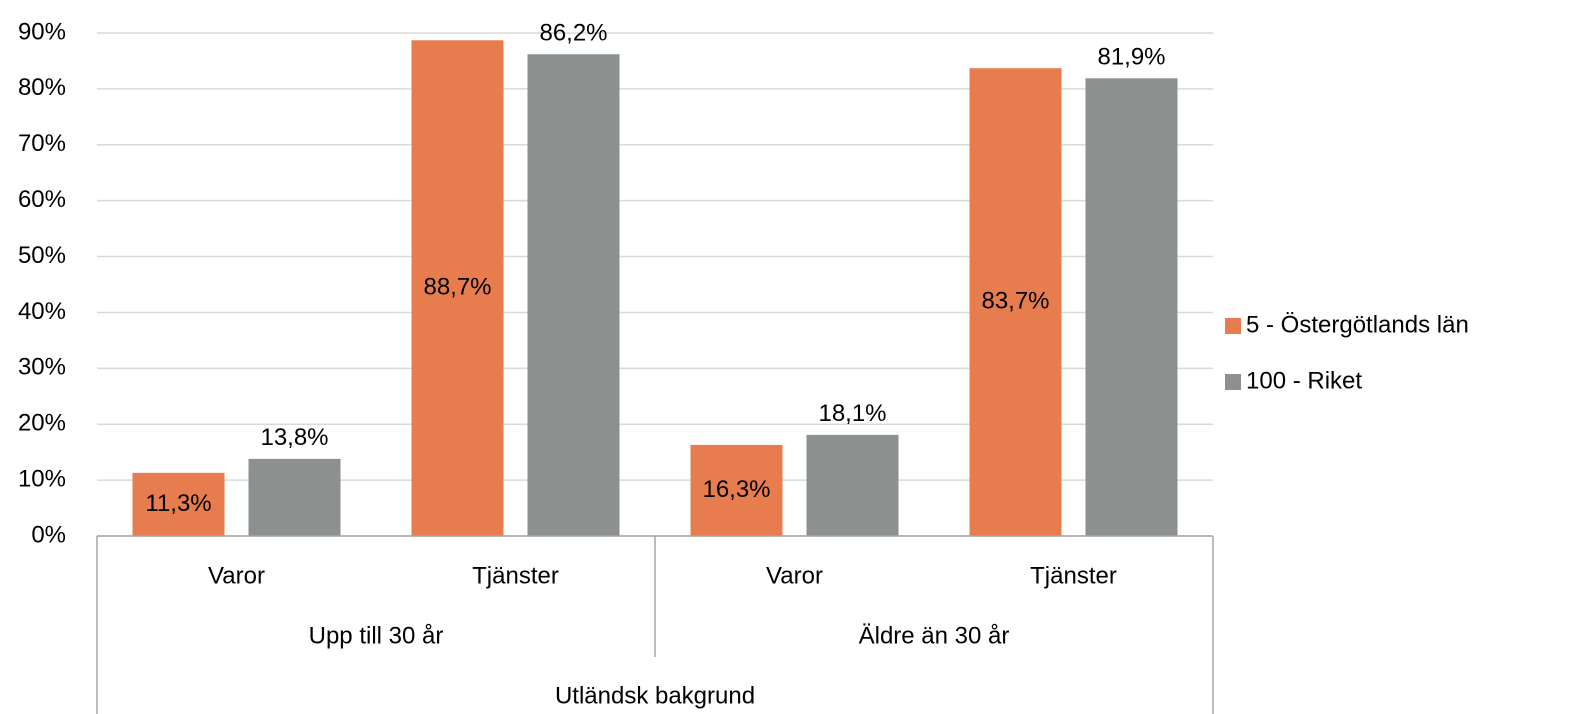 This screenshot has height=714, width=1571. Describe the element at coordinates (1131, 57) in the screenshot. I see `data-label: 81,9%` at that location.